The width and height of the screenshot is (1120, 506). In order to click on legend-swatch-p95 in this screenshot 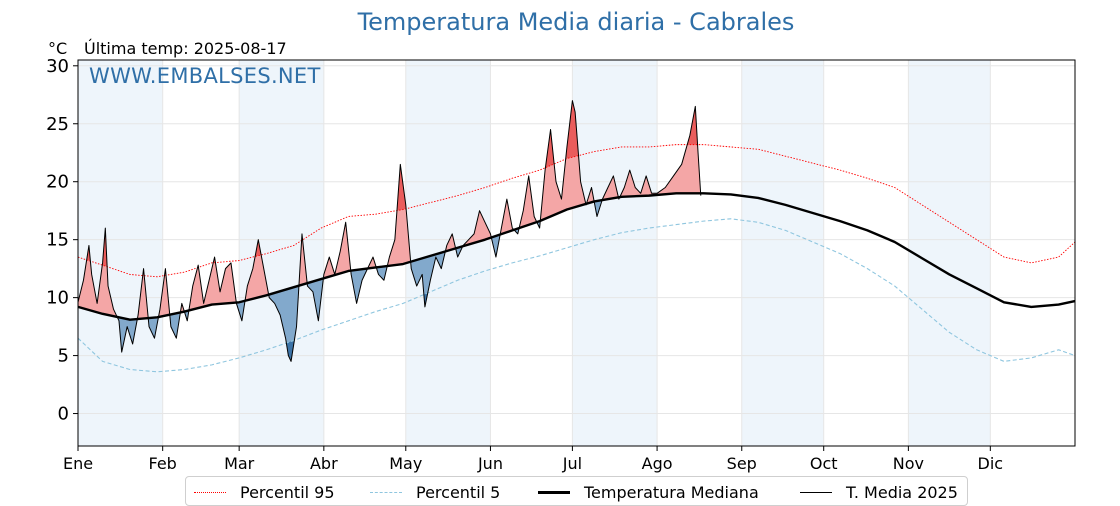, I will do `click(210, 492)`.